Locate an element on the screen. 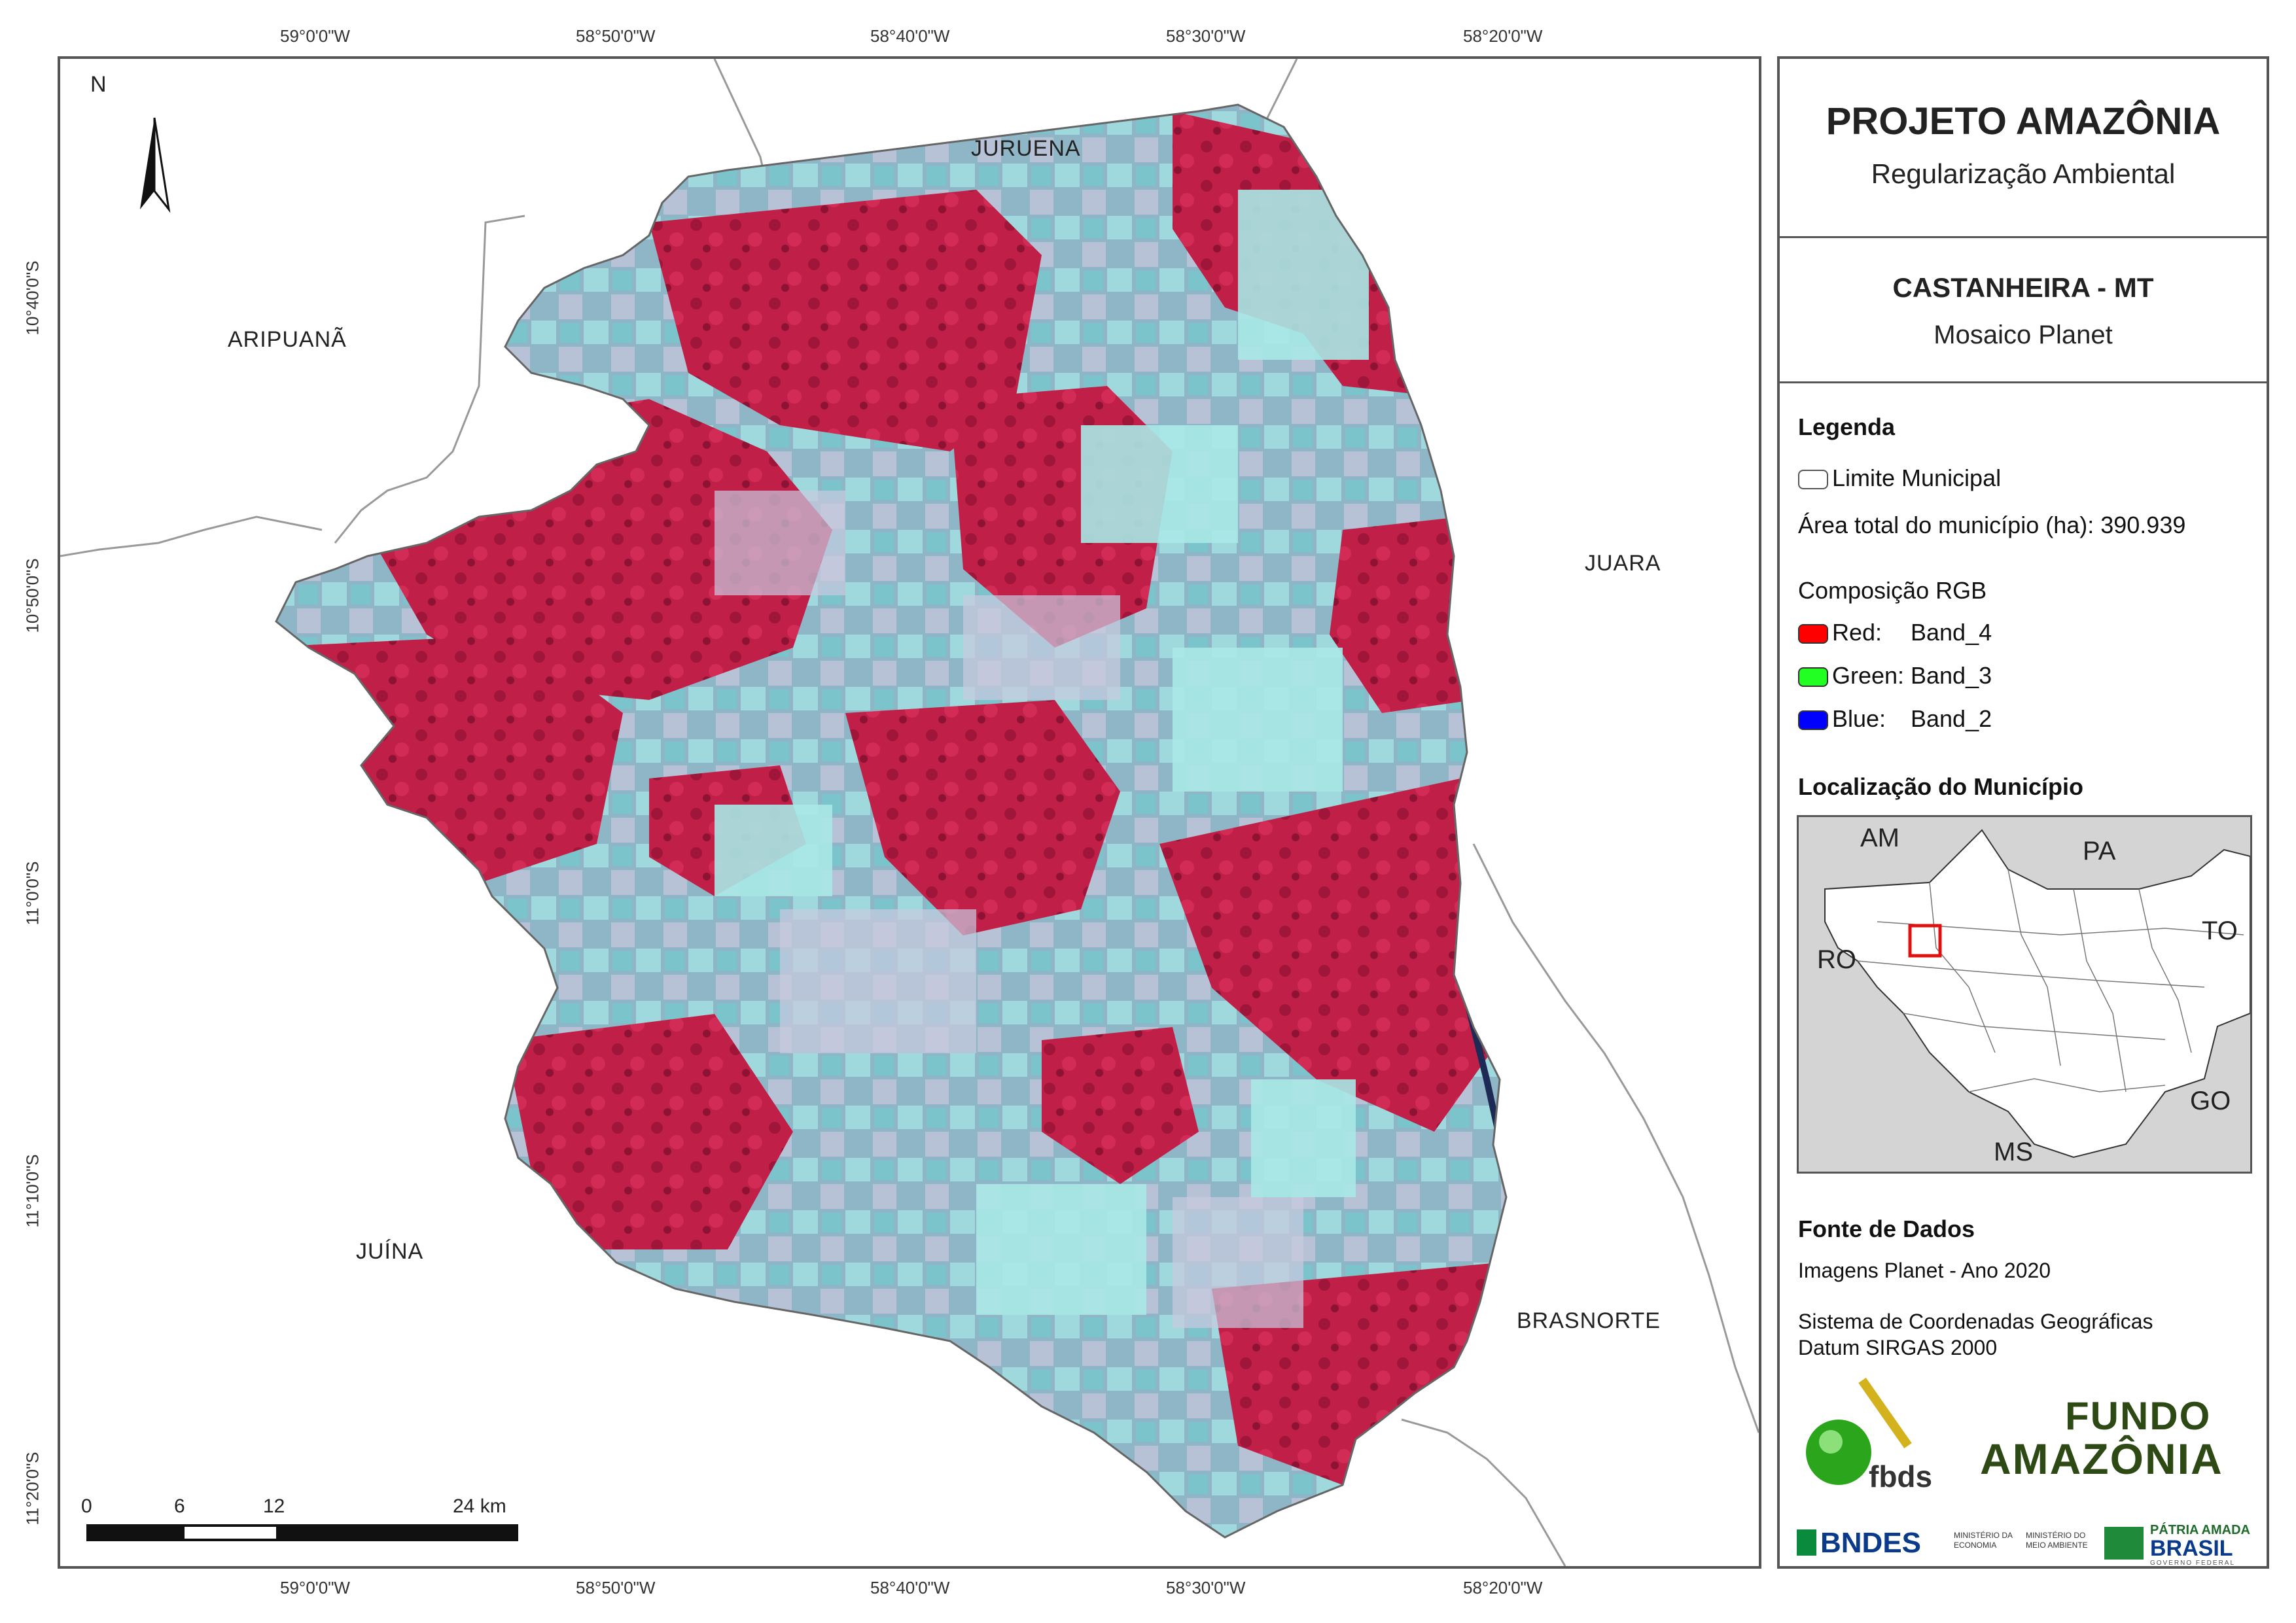 This screenshot has width=2296, height=1623. fbds-logo: fbds is located at coordinates (1882, 1434).